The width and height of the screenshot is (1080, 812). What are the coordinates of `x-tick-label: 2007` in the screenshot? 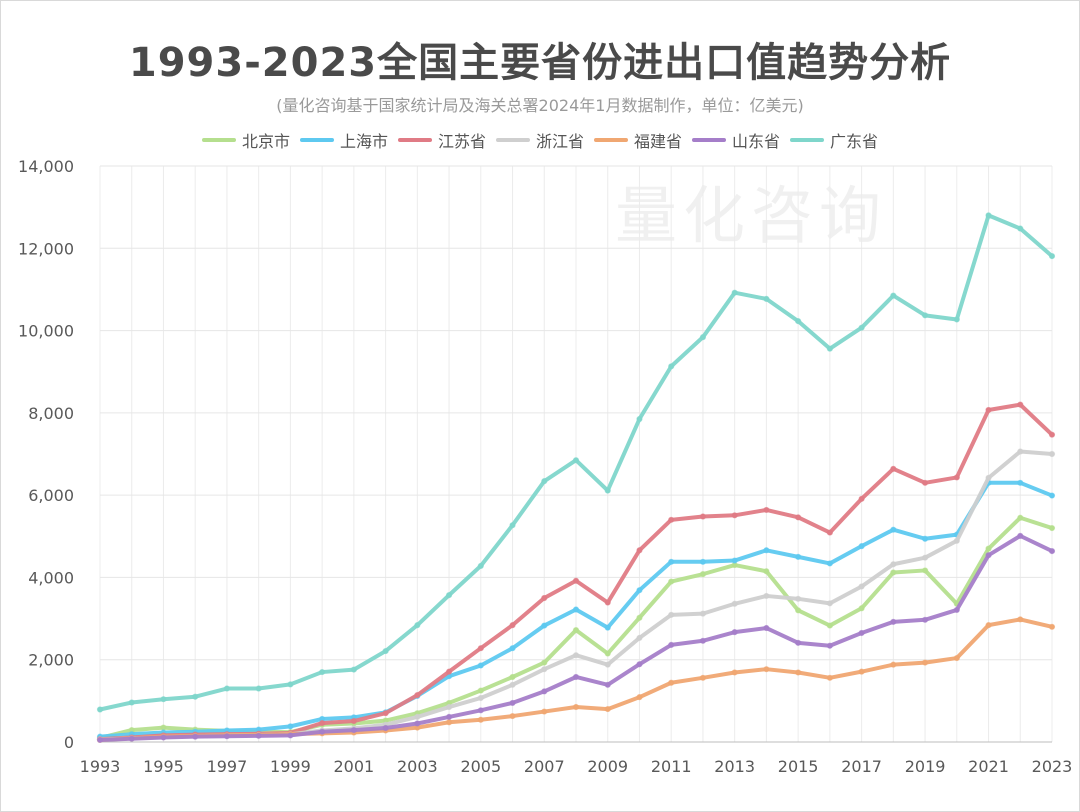 It's located at (544, 766).